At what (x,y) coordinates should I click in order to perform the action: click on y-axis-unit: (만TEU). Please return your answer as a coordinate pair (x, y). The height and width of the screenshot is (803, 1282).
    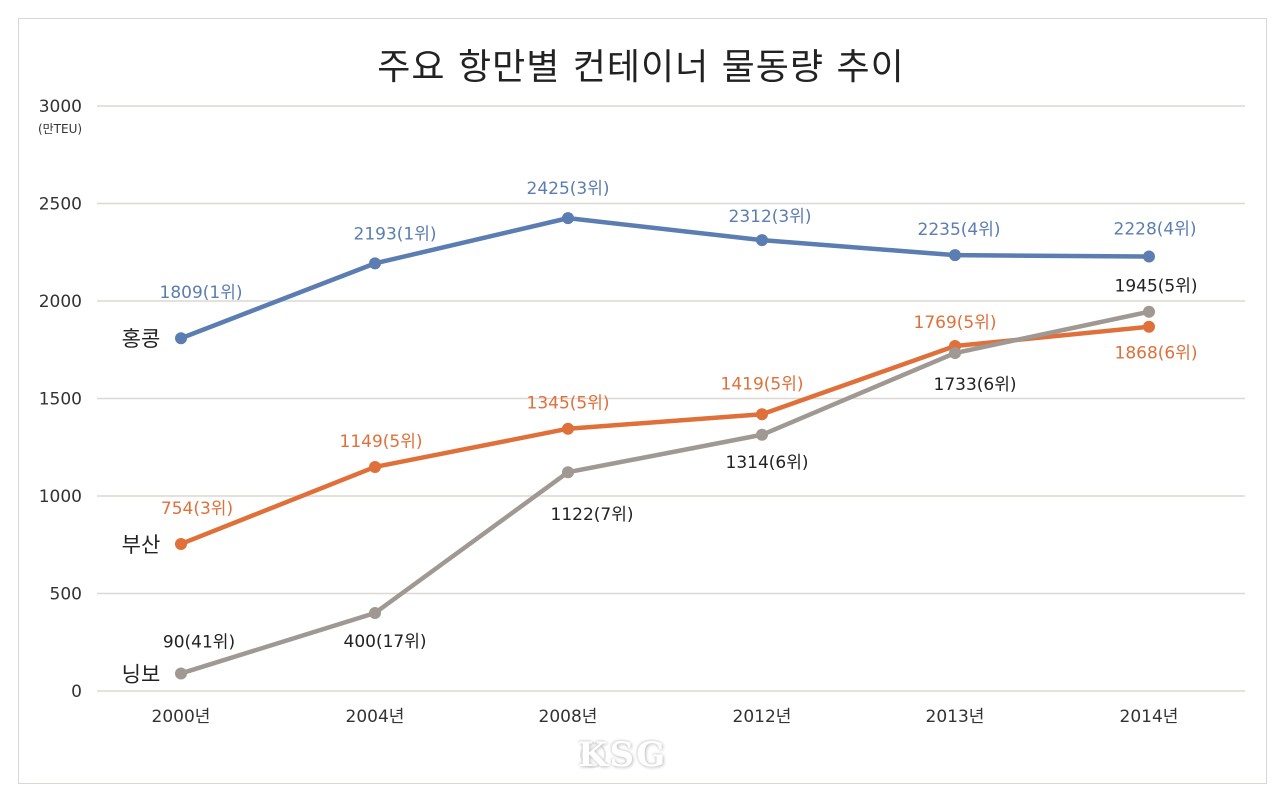
    Looking at the image, I should click on (60, 129).